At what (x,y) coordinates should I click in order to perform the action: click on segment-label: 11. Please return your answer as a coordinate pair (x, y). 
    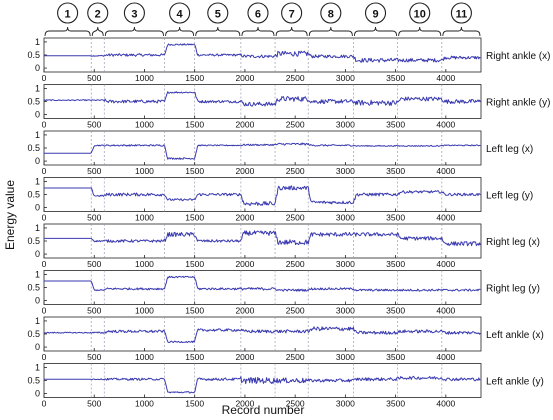
    Looking at the image, I should click on (462, 15).